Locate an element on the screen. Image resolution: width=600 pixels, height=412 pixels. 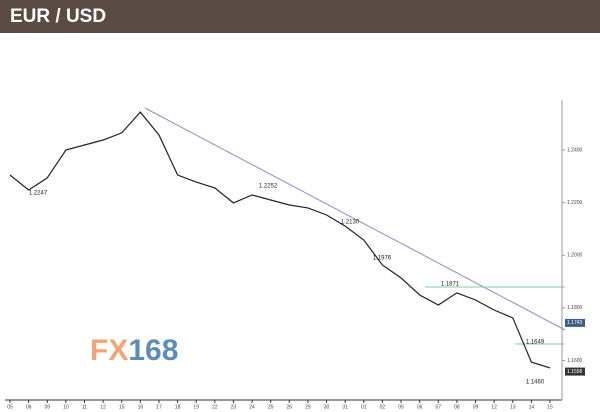
y-tick-label: 1.2200 is located at coordinates (575, 203).